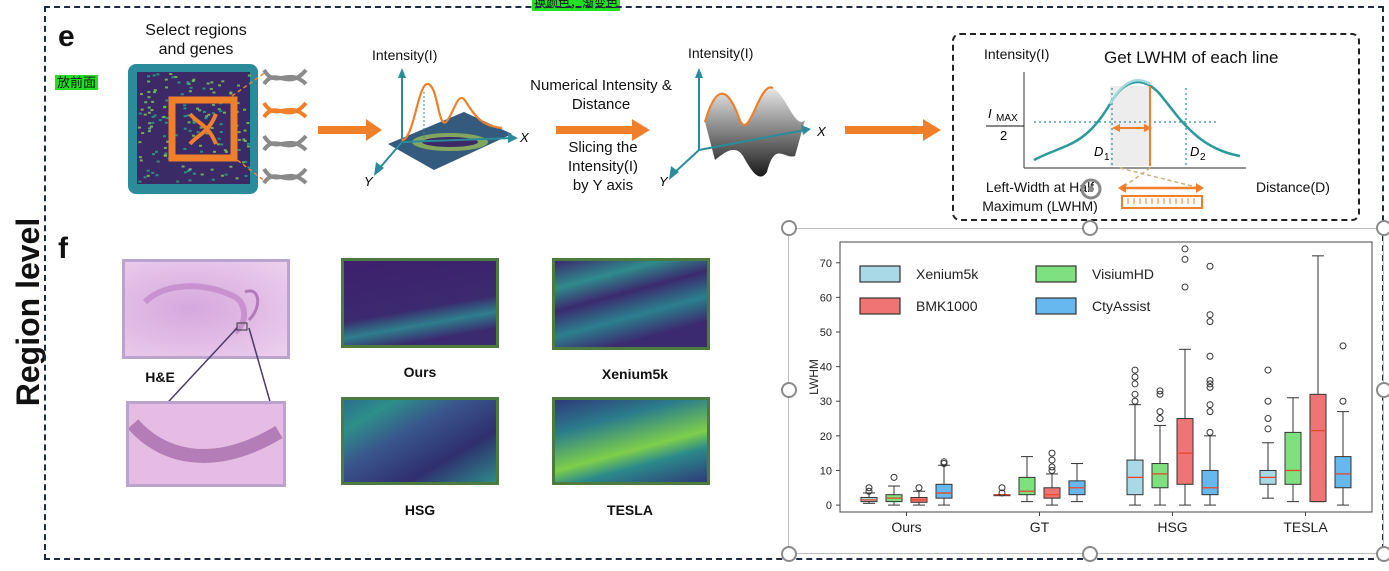  I want to click on x-tick-label: TESLA, so click(1305, 527).